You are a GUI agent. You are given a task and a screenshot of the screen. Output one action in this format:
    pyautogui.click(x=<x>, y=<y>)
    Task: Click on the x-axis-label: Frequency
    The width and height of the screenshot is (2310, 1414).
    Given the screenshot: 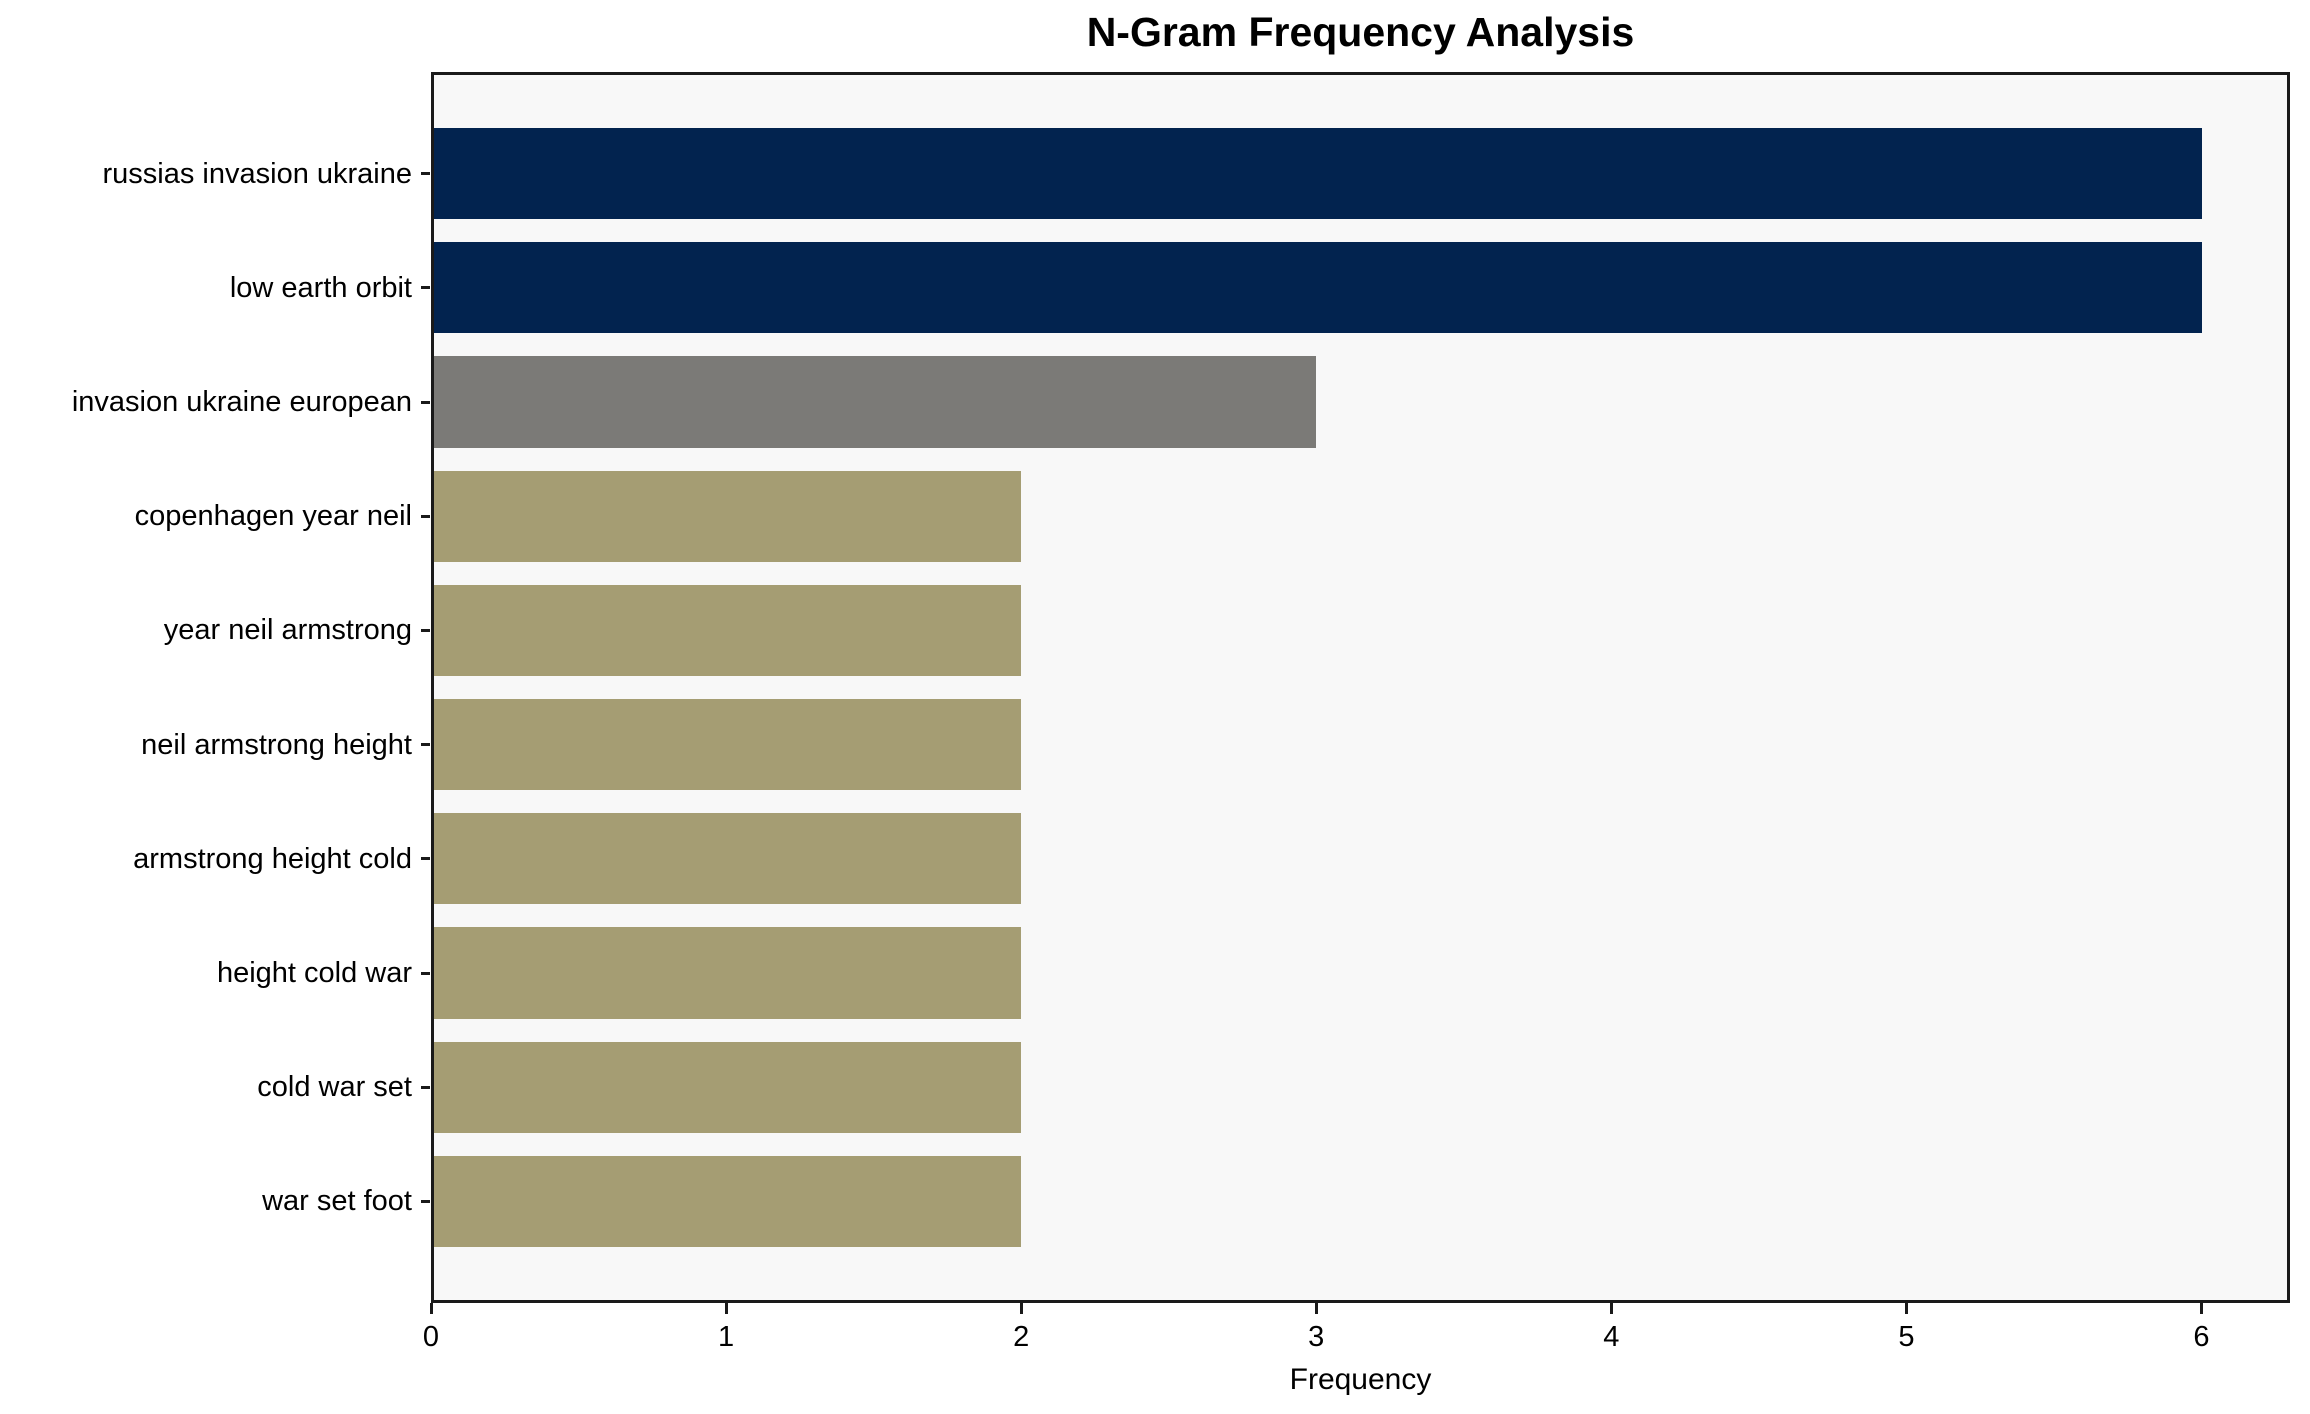 What is the action you would take?
    pyautogui.click(x=1360, y=1379)
    